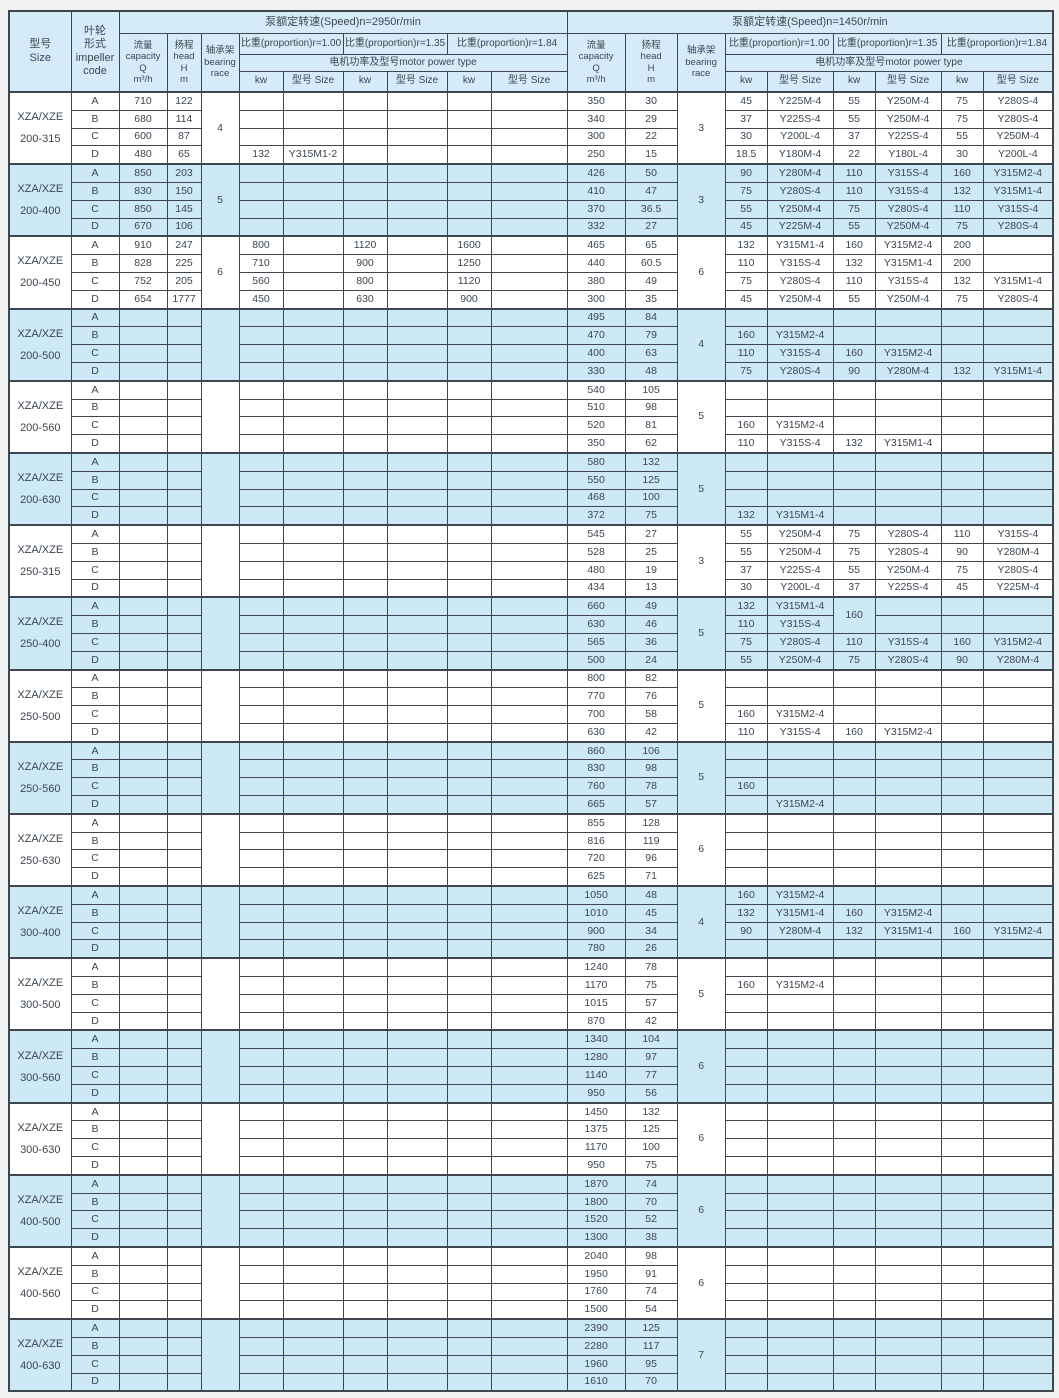 This screenshot has height=1398, width=1059. What do you see at coordinates (701, 200) in the screenshot?
I see `bearing-race-1450: 3` at bounding box center [701, 200].